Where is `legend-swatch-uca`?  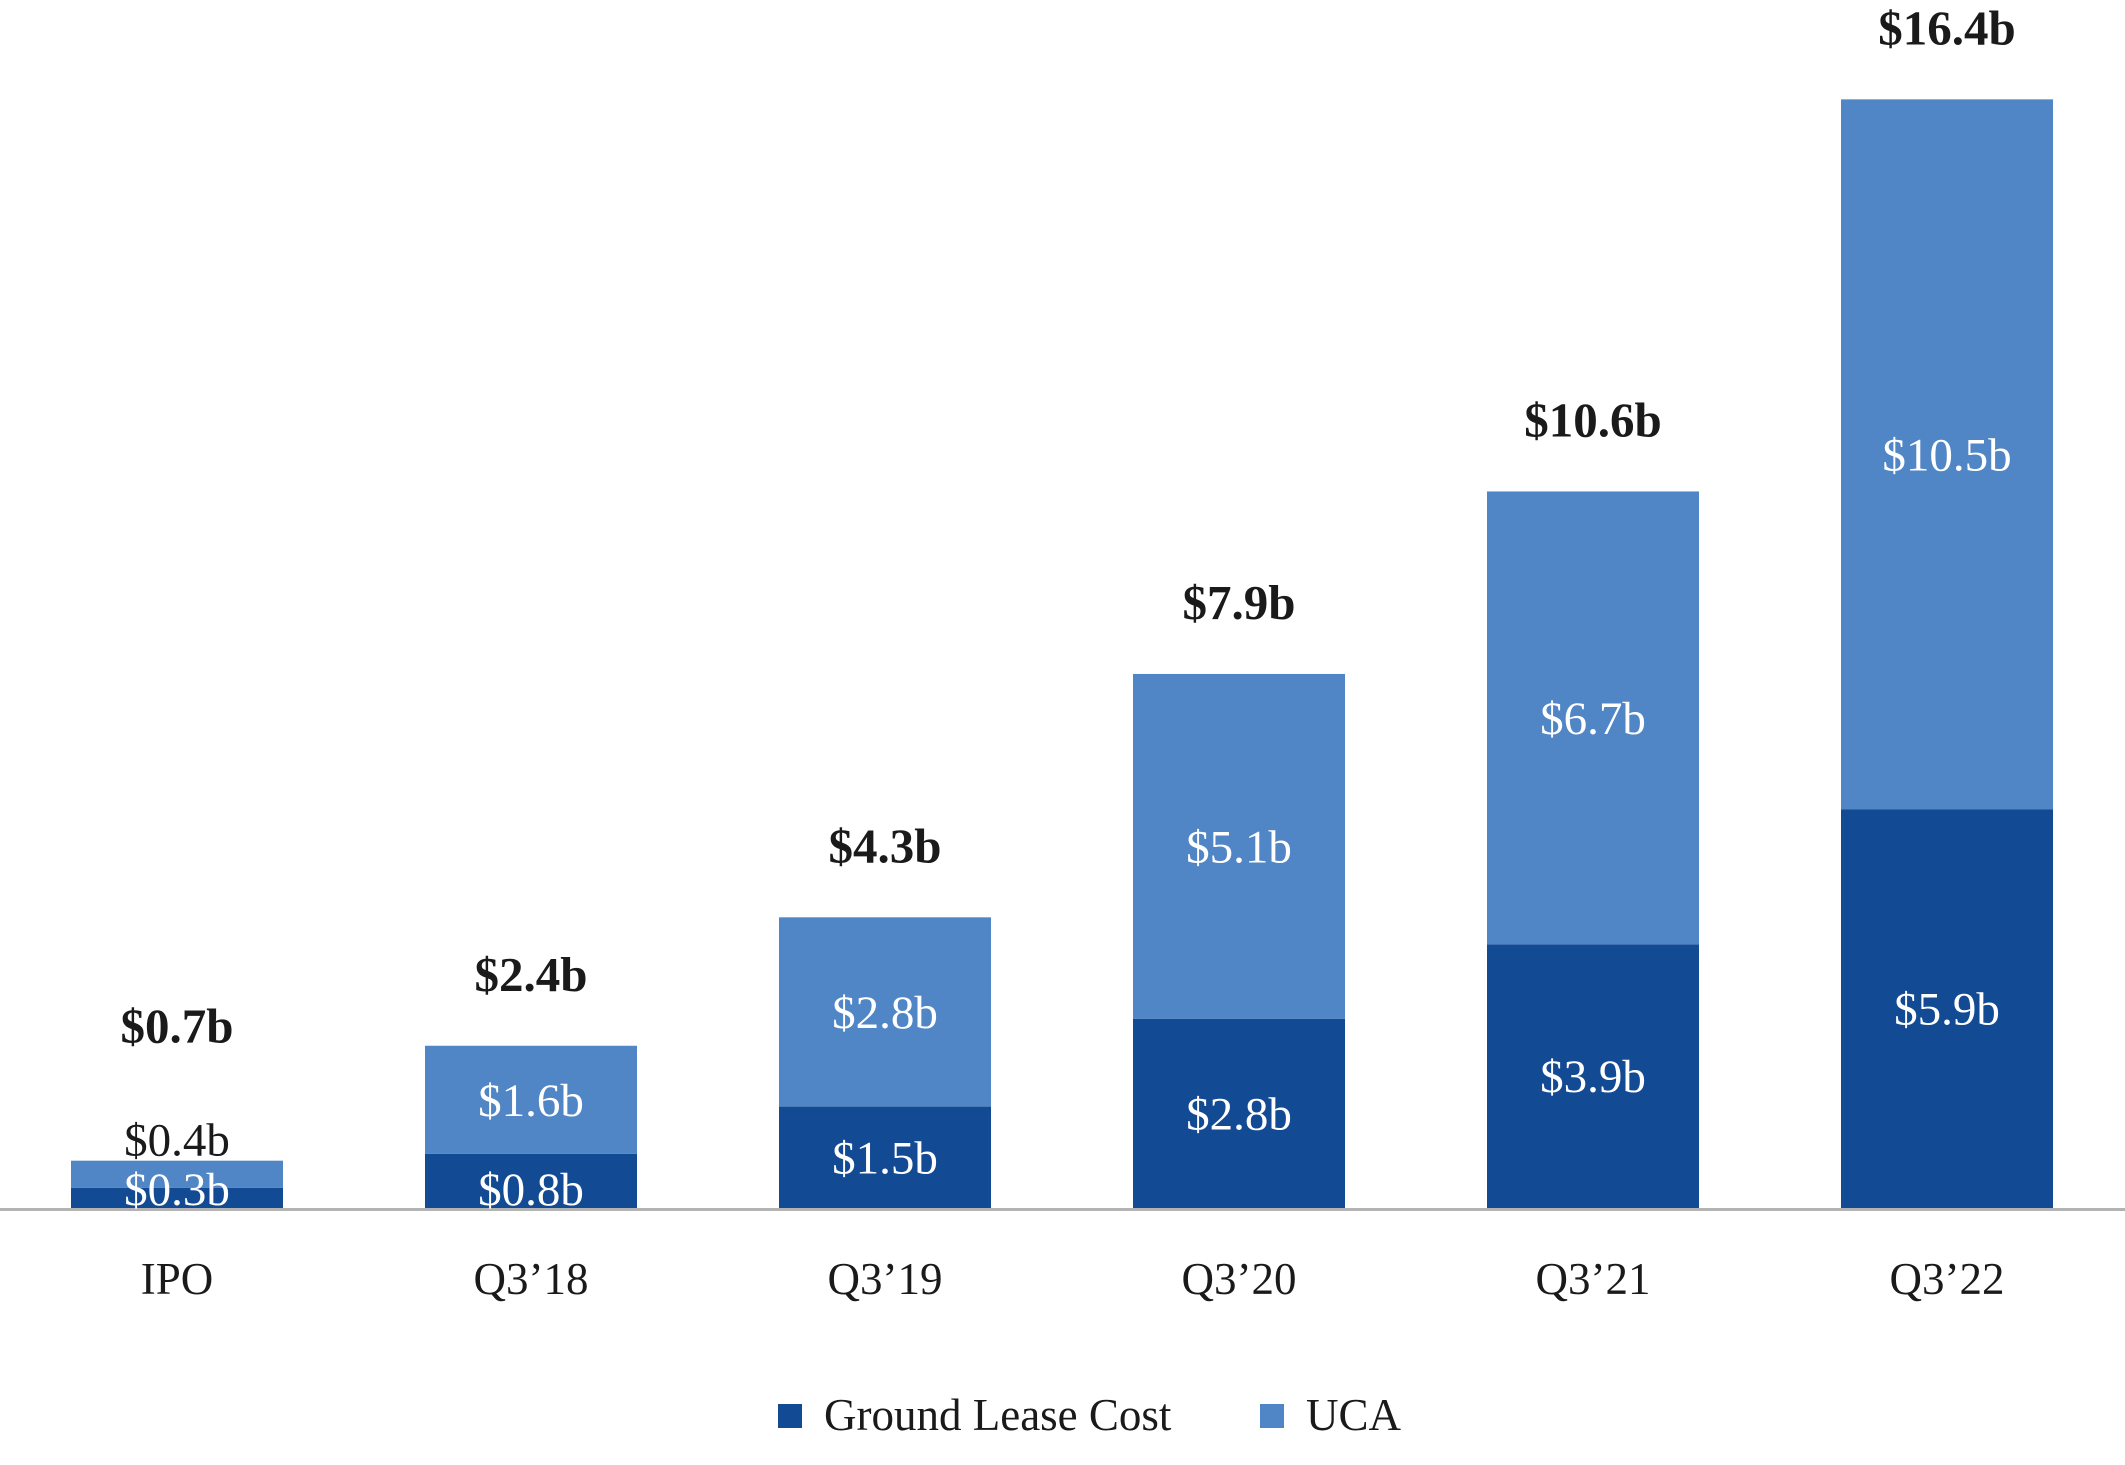 legend-swatch-uca is located at coordinates (1272, 1416).